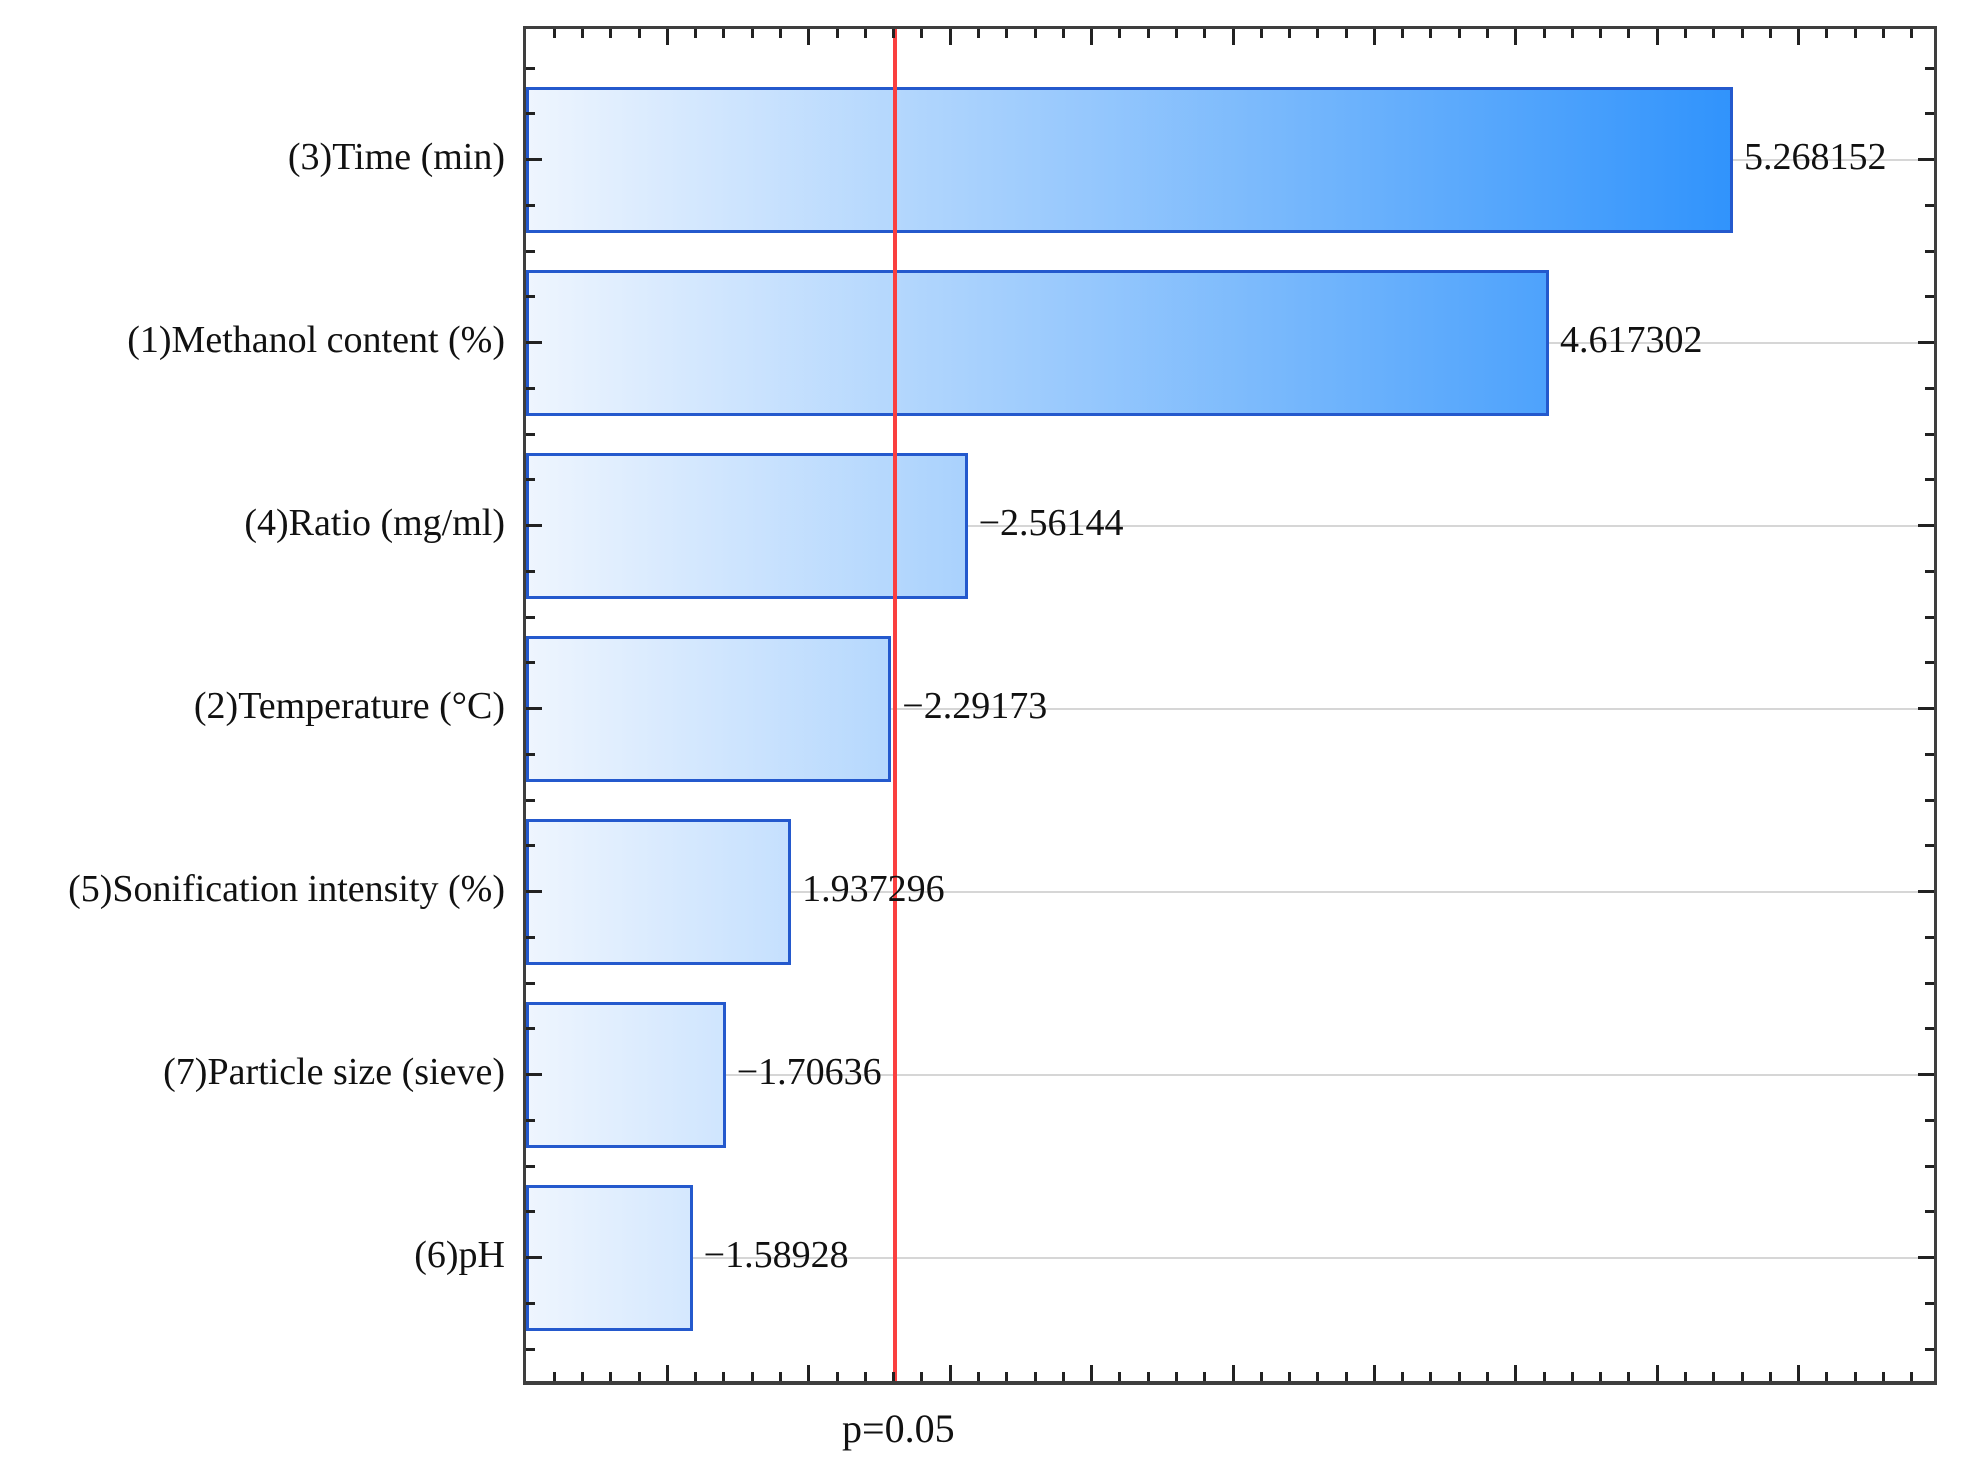  Describe the element at coordinates (349, 705) in the screenshot. I see `category-label: (2)Temperature (°C)` at that location.